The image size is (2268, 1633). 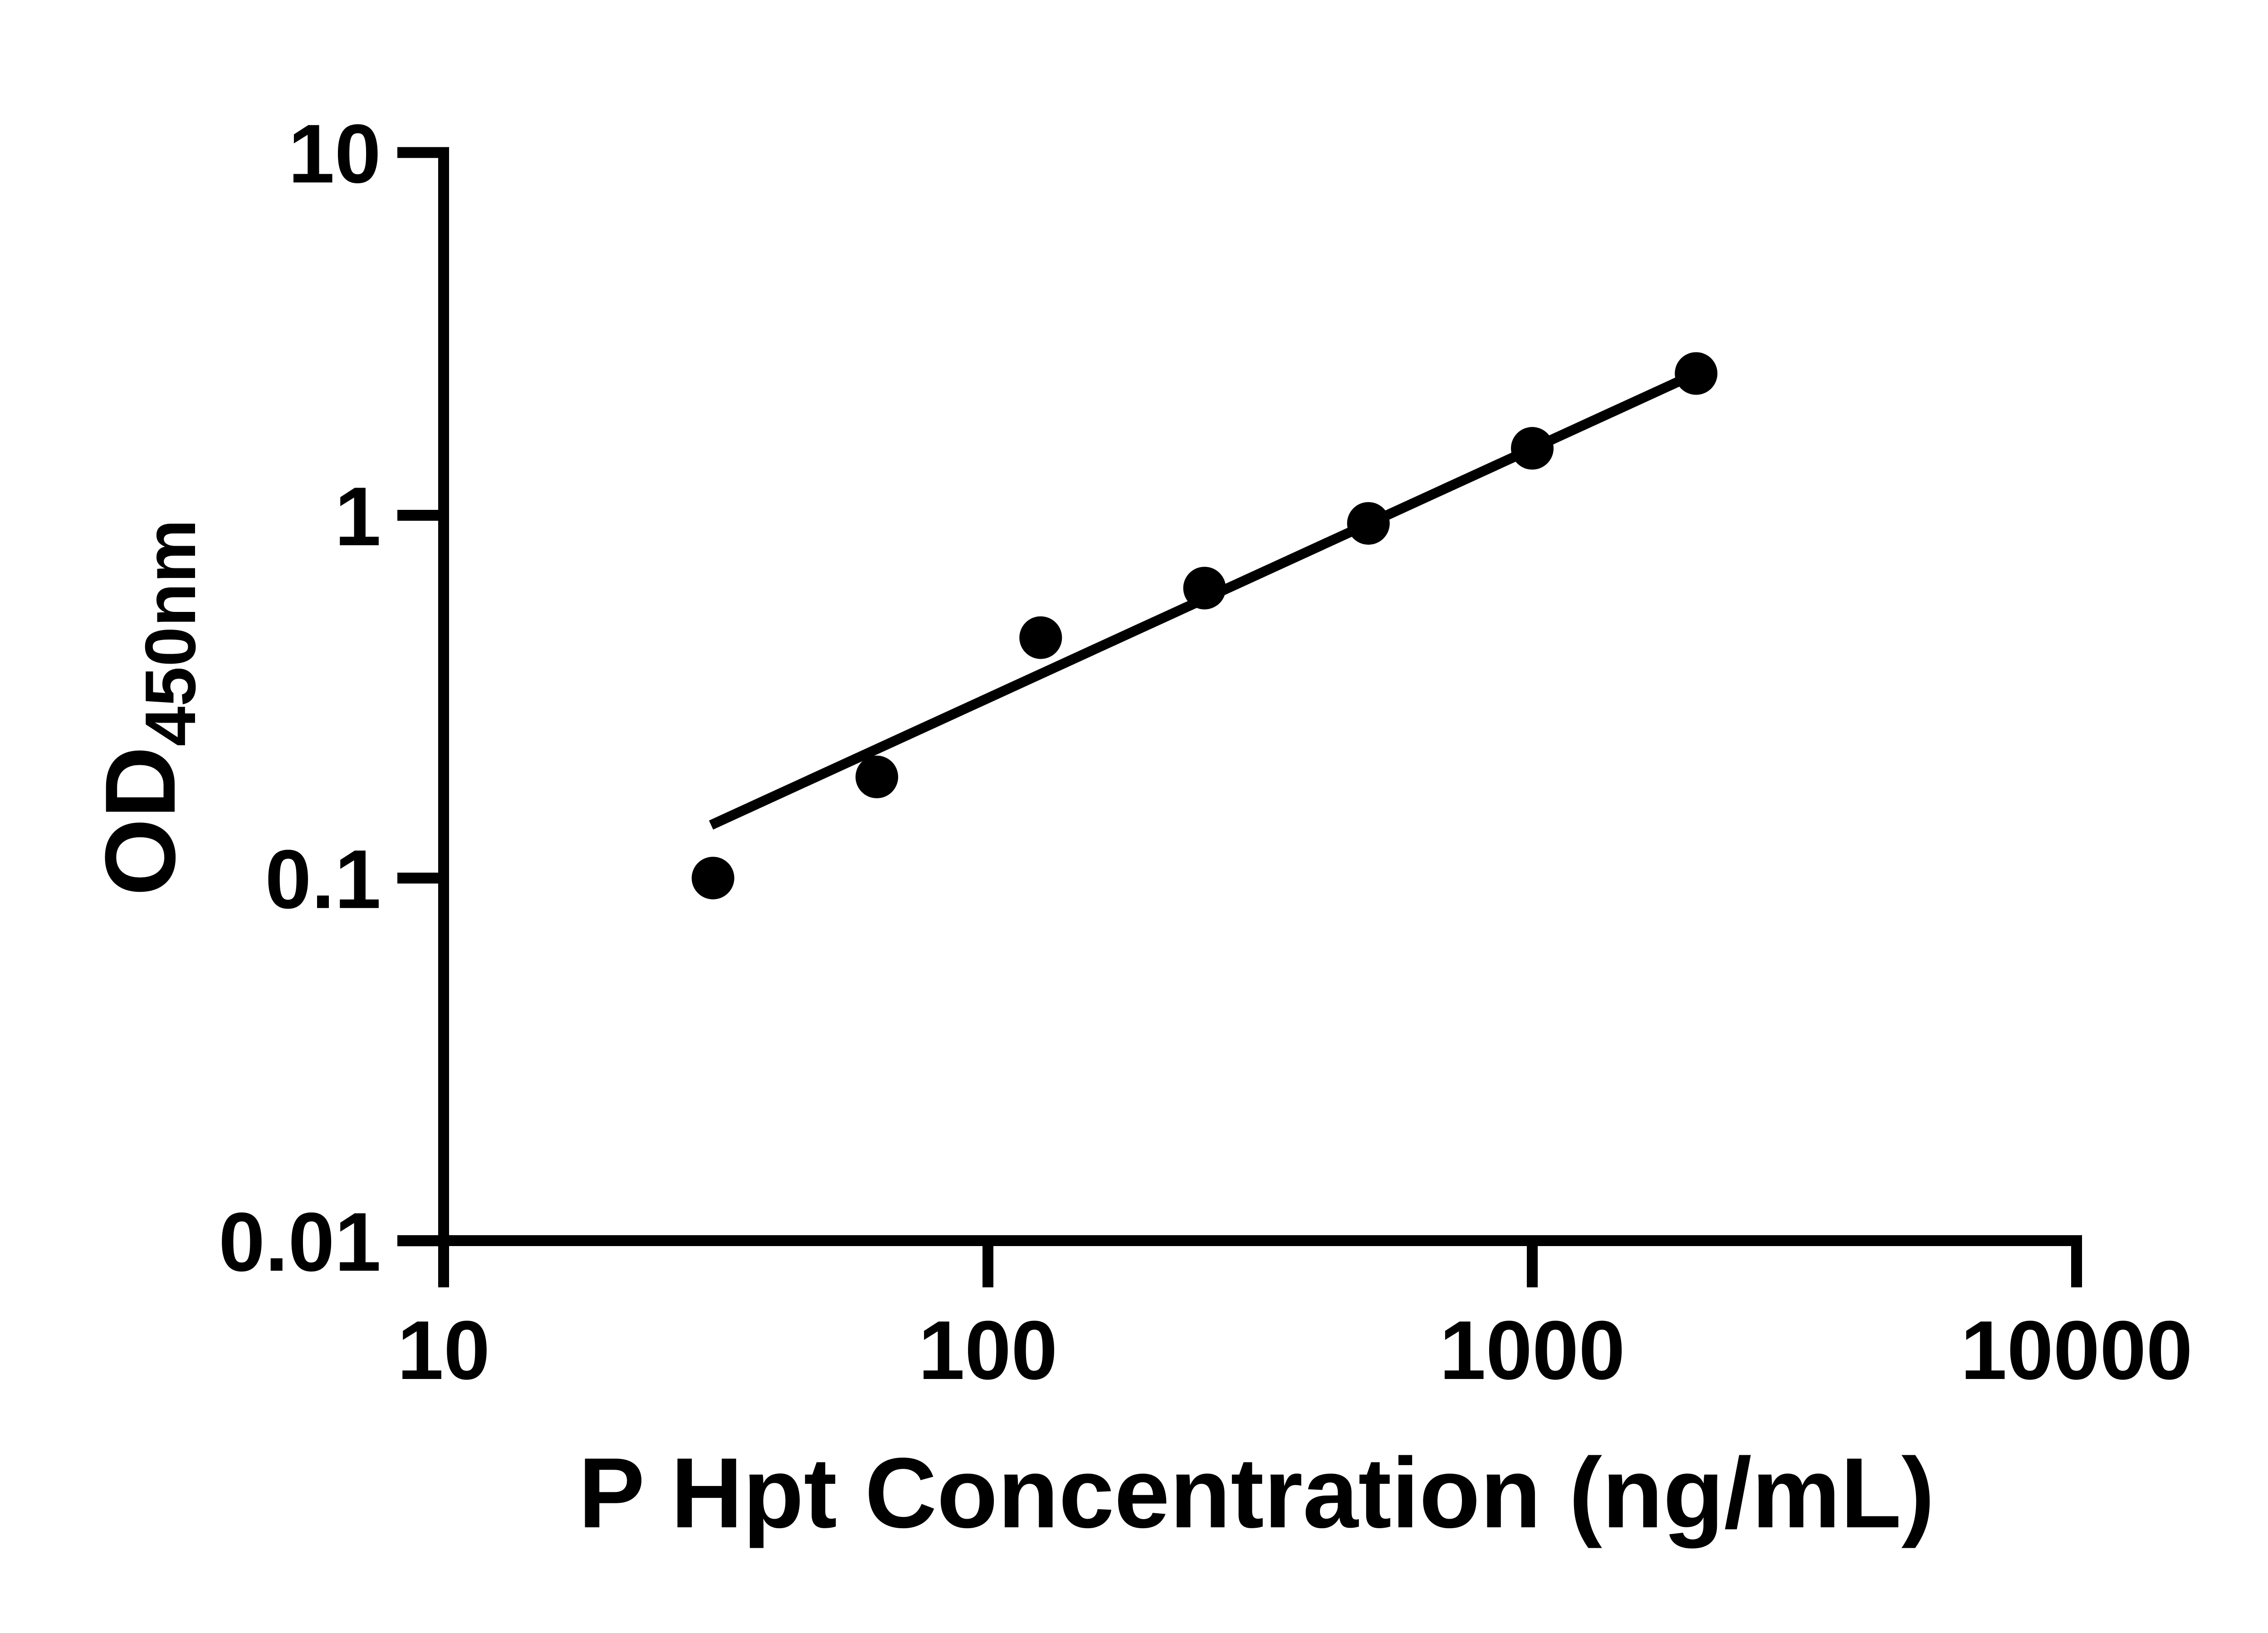 I want to click on y-axis-title-main: OD, so click(x=140, y=821).